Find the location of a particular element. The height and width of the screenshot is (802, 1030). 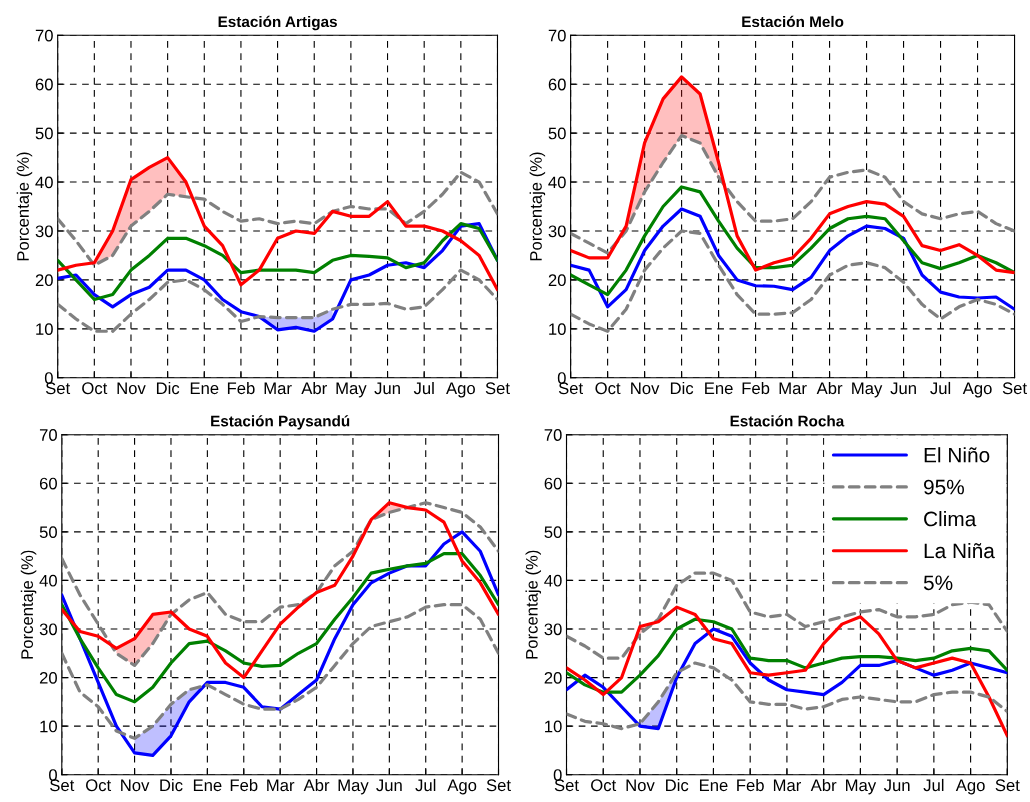

legend-label: 95% is located at coordinates (944, 487).